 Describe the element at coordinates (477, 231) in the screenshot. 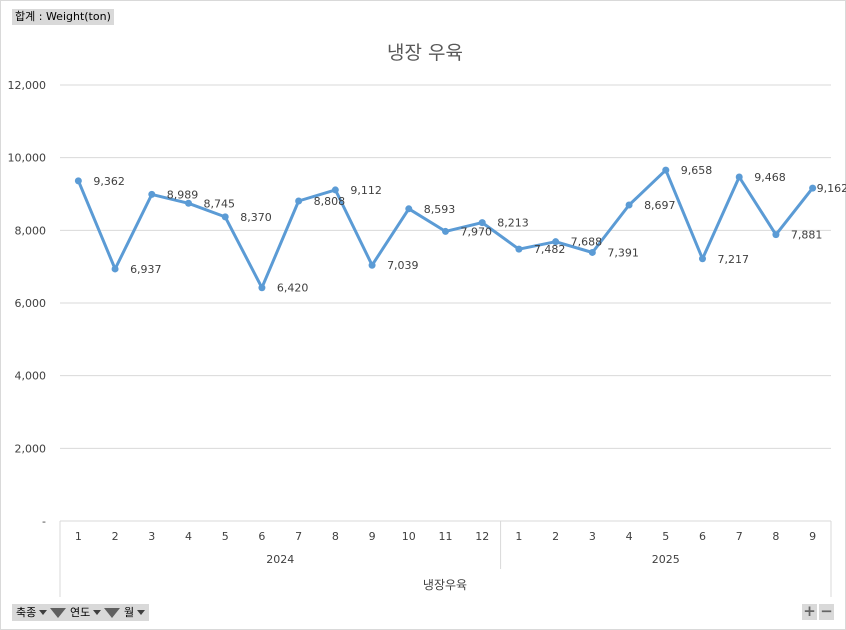

I see `data-label: 7,970` at that location.